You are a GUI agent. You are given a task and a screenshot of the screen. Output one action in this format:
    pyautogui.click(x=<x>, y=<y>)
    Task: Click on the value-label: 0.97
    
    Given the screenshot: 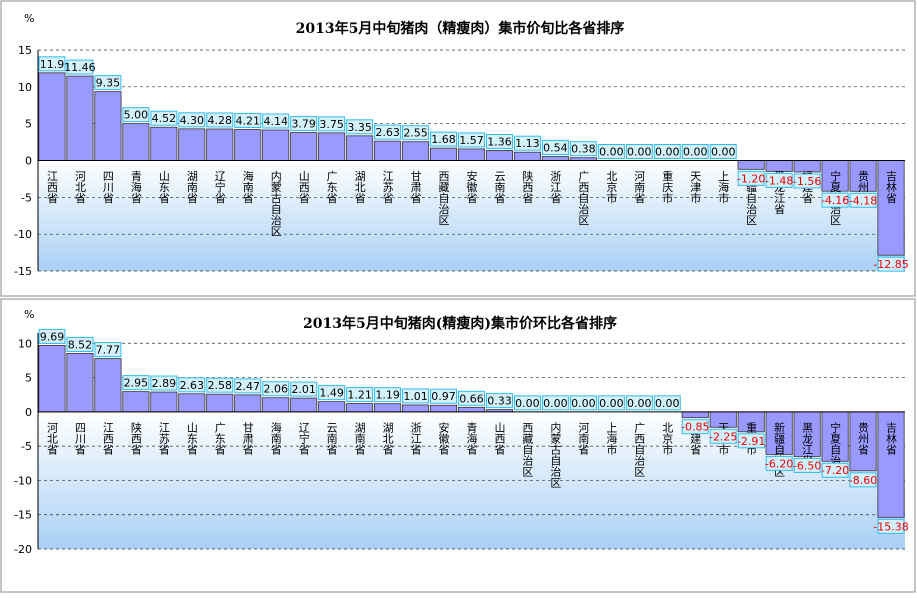 What is the action you would take?
    pyautogui.click(x=443, y=396)
    